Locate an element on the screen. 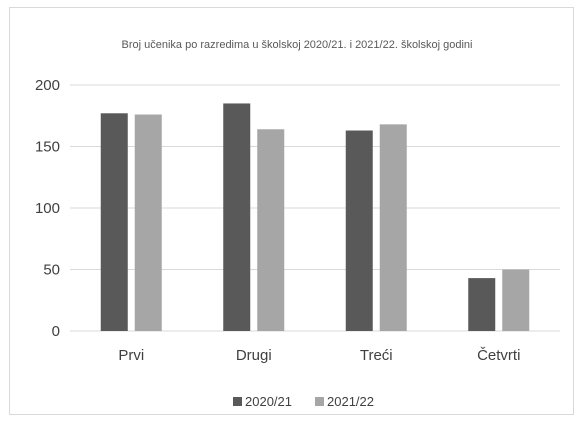 The width and height of the screenshot is (583, 426). legend-label: 2021/22 is located at coordinates (350, 401).